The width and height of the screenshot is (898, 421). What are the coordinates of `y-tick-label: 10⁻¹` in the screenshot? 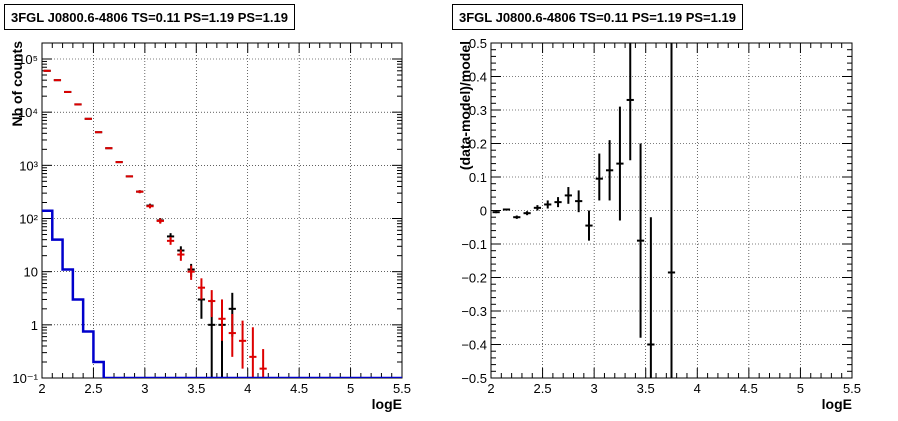 It's located at (25, 378).